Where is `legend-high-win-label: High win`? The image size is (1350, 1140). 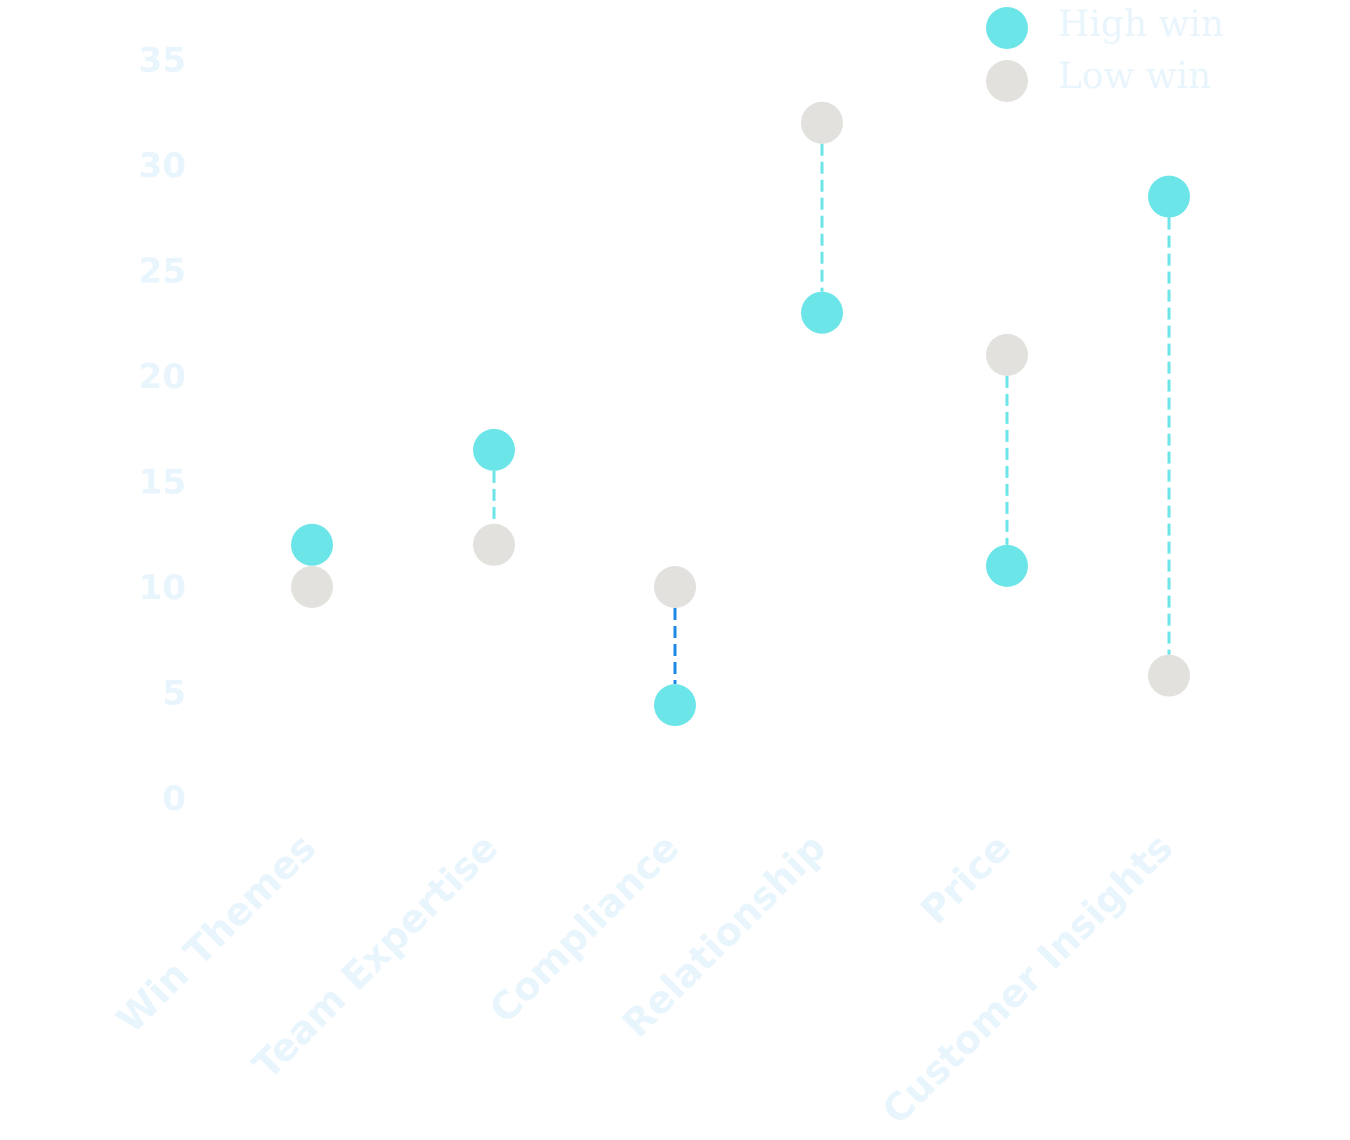
legend-high-win-label: High win is located at coordinates (1141, 24).